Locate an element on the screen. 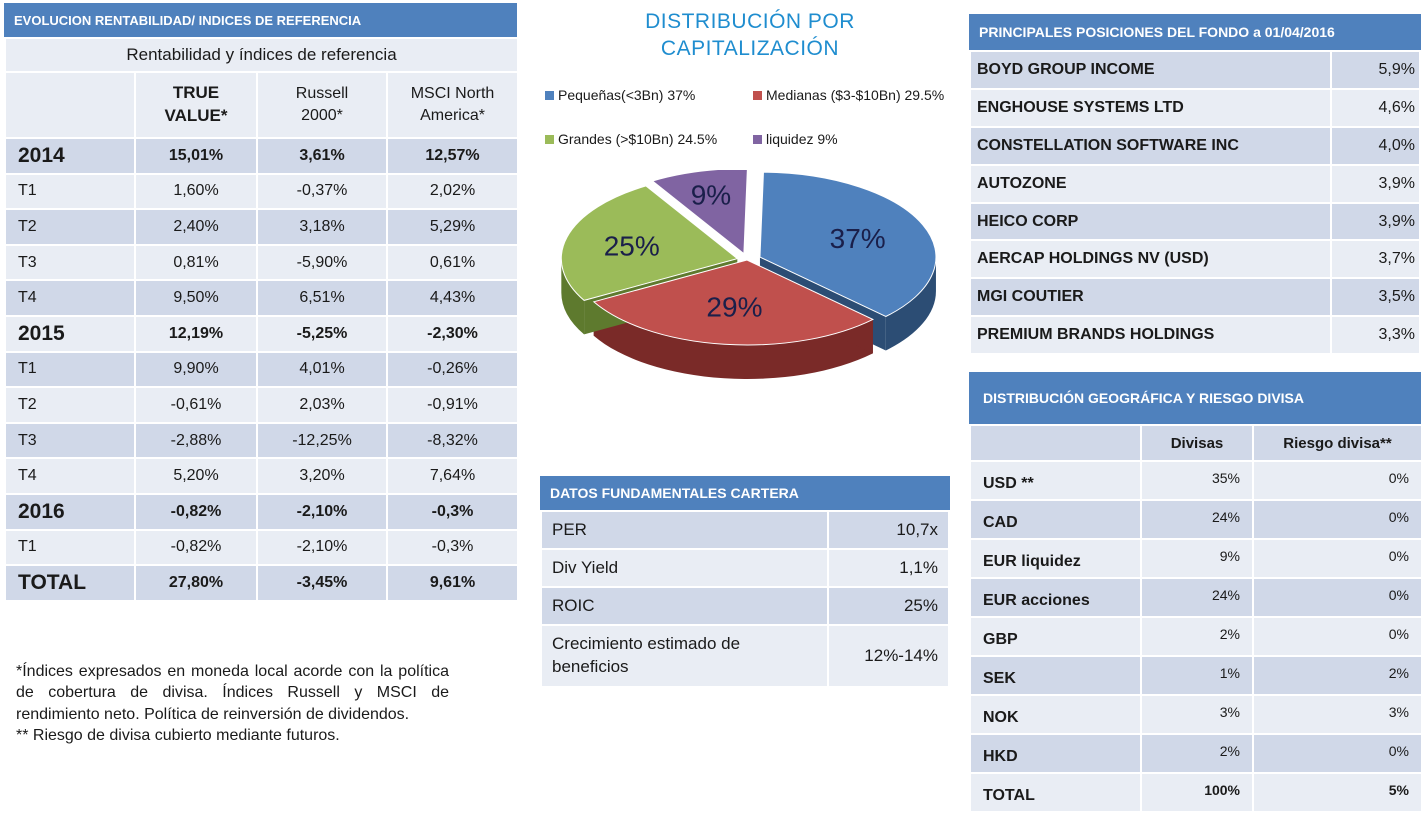 The height and width of the screenshot is (820, 1425). performance-row: T1 1,60% -0,37% 2,02% is located at coordinates (262, 191).